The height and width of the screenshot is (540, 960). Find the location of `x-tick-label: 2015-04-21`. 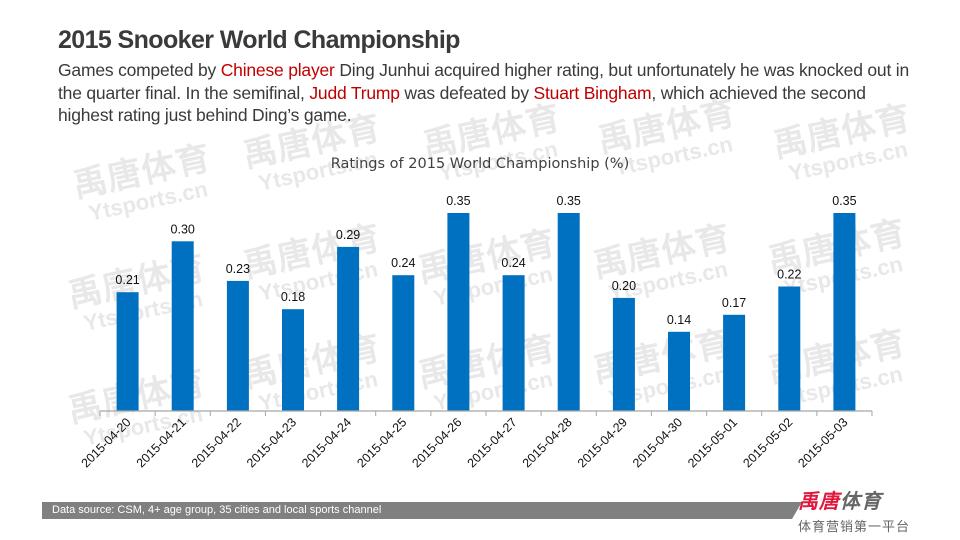

x-tick-label: 2015-04-21 is located at coordinates (161, 442).